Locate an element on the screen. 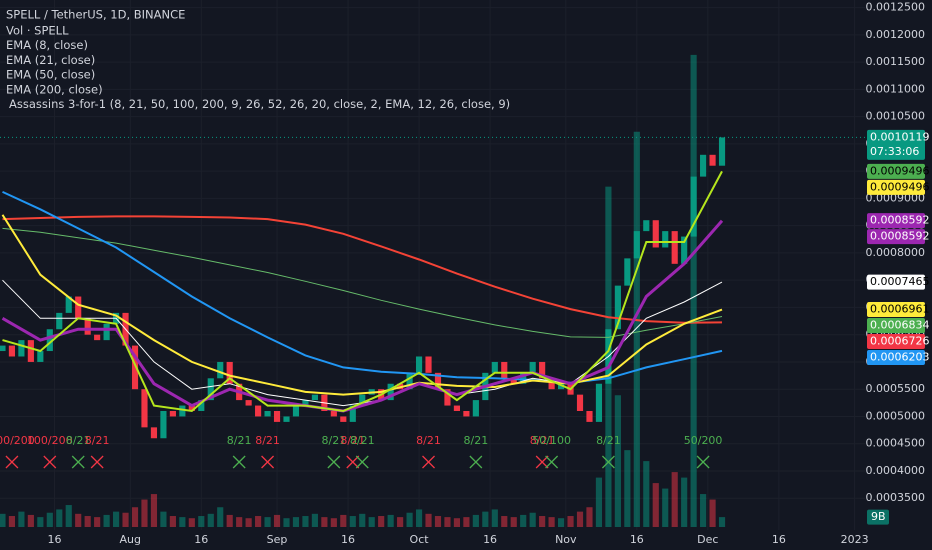 The image size is (932, 550). price-badge-label: 0.0007465 is located at coordinates (900, 281).